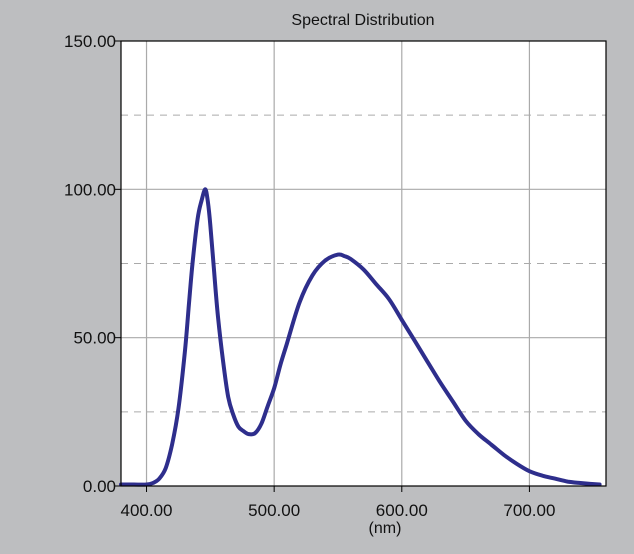 The height and width of the screenshot is (554, 634). I want to click on x-tick-label-1: 500.00, so click(274, 510).